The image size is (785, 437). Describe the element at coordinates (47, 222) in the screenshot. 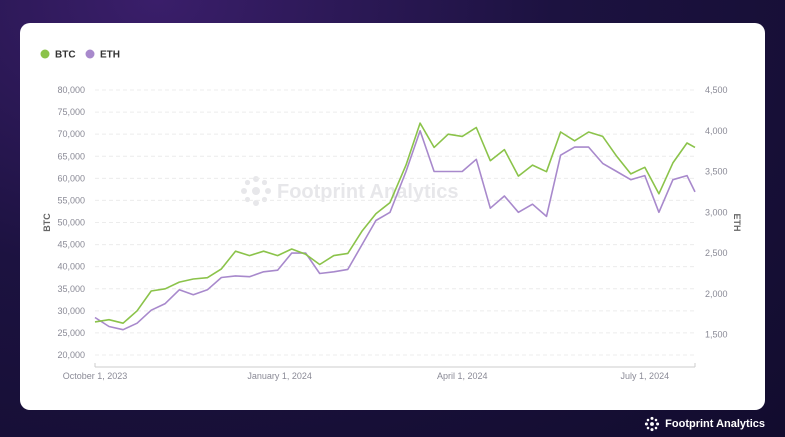

I see `y-axis-title: BTC` at that location.